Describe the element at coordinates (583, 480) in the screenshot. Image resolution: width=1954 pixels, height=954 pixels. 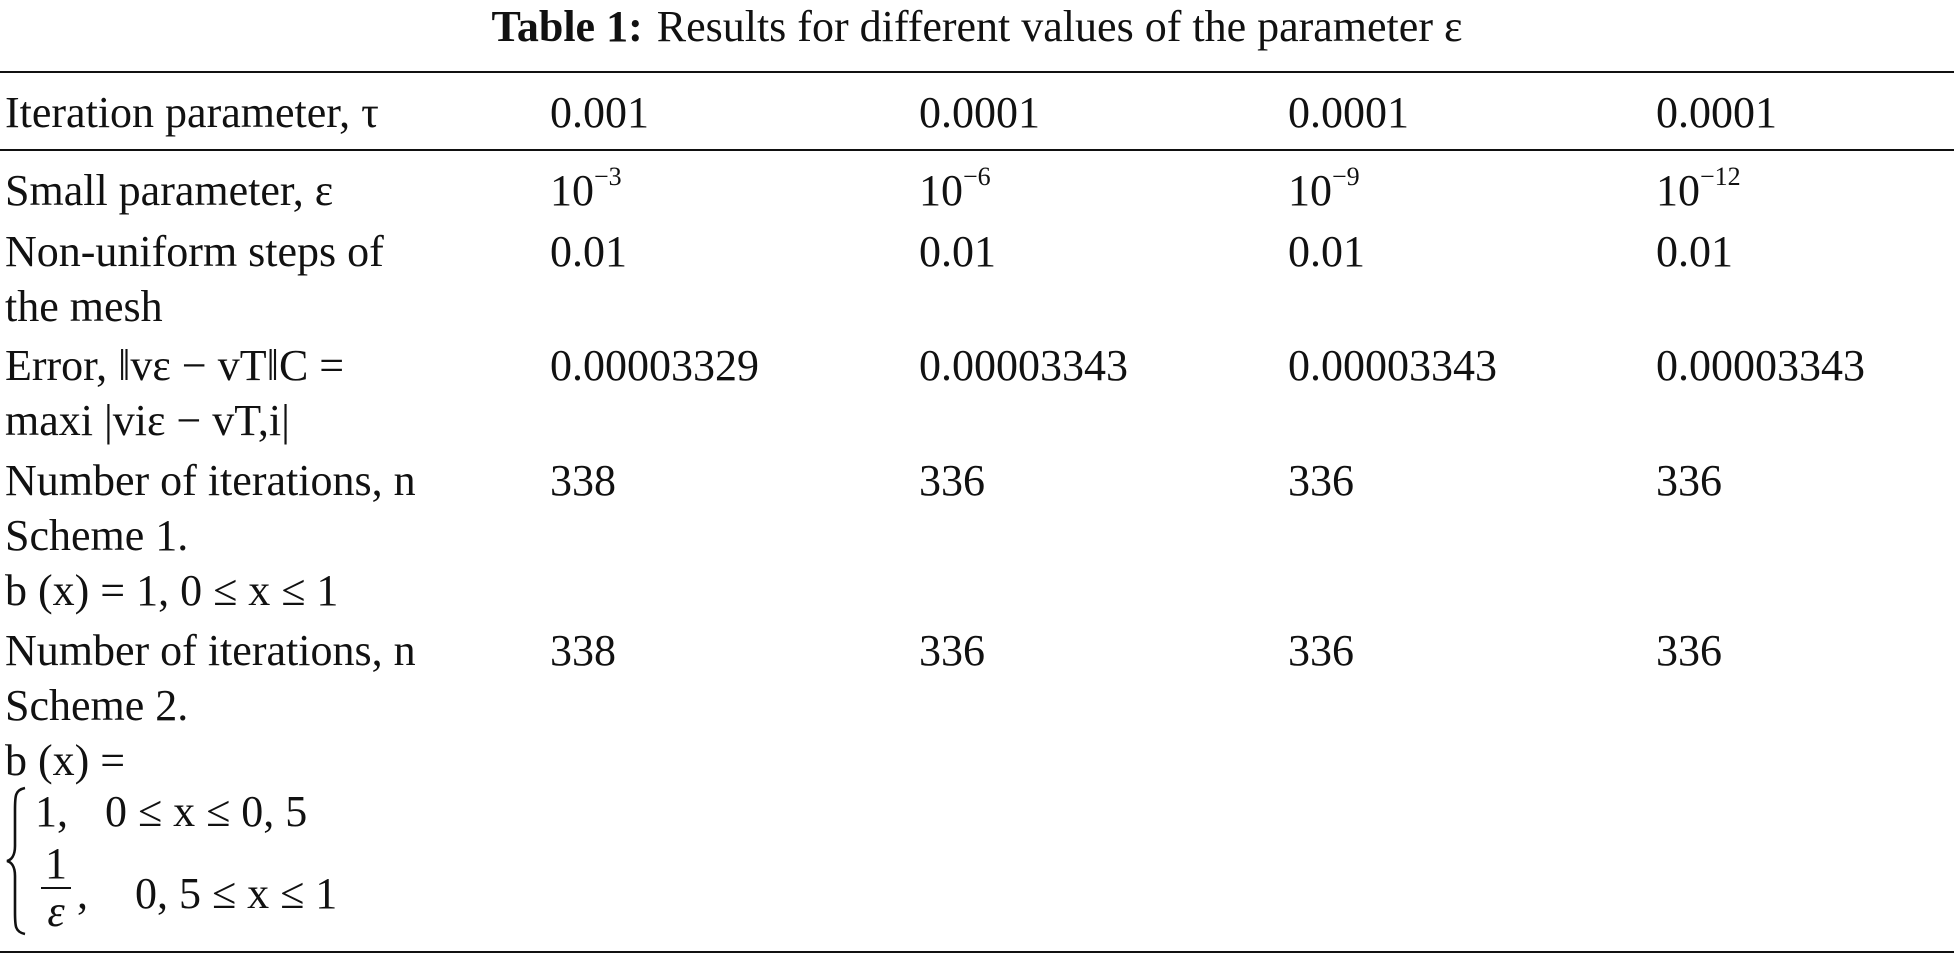
I see `scheme1-value-1: 338` at that location.